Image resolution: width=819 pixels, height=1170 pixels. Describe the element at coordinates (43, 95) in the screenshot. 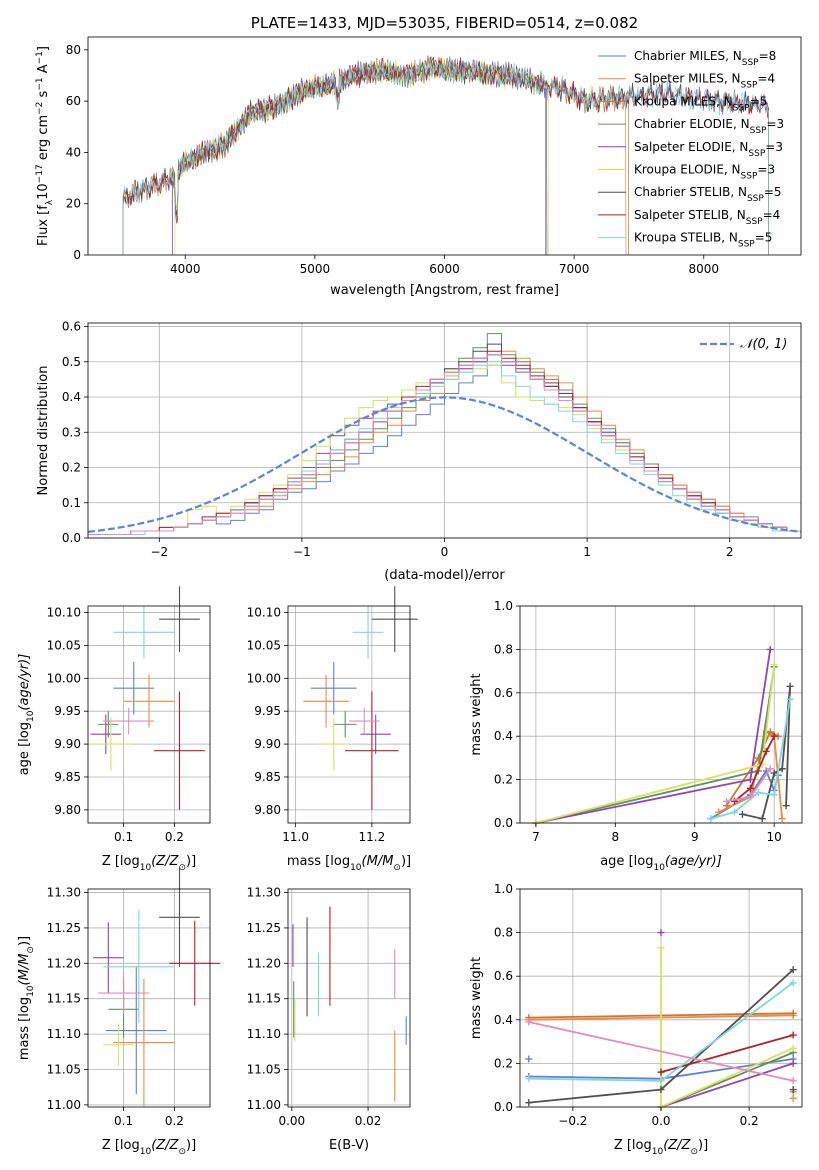

I see `label-part: s` at that location.